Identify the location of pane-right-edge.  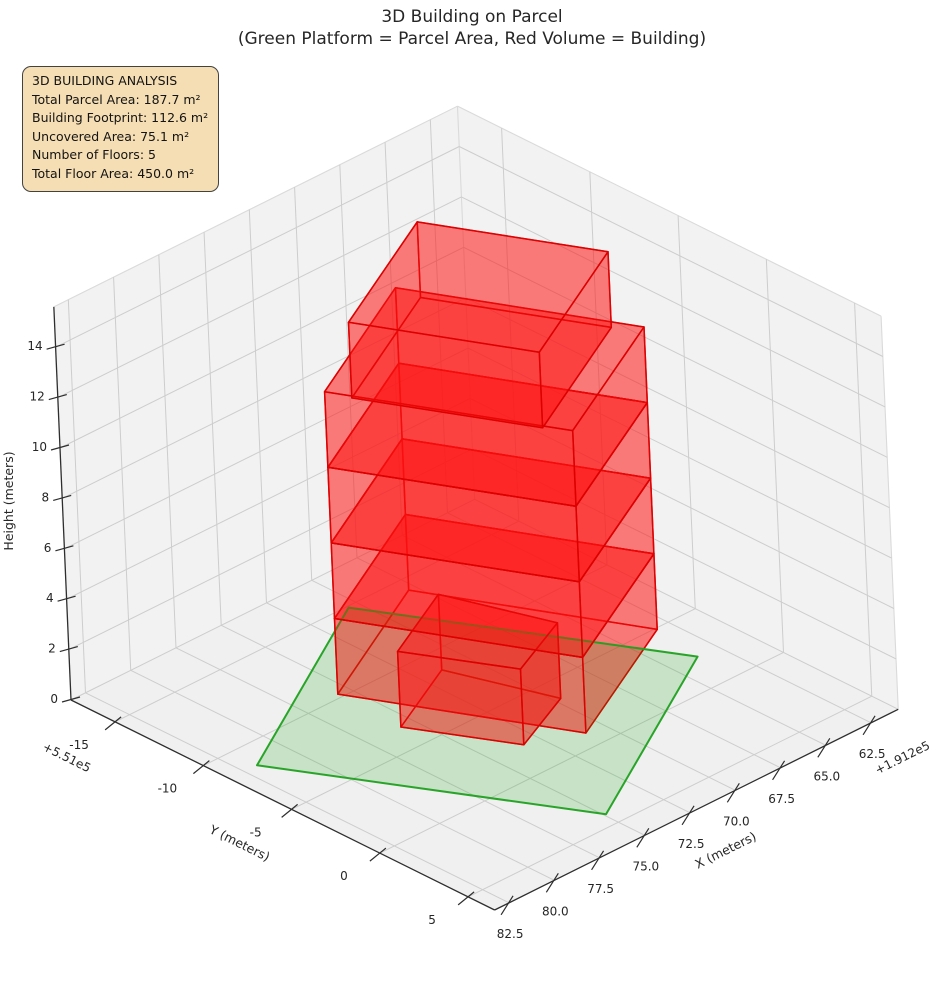
(889, 513).